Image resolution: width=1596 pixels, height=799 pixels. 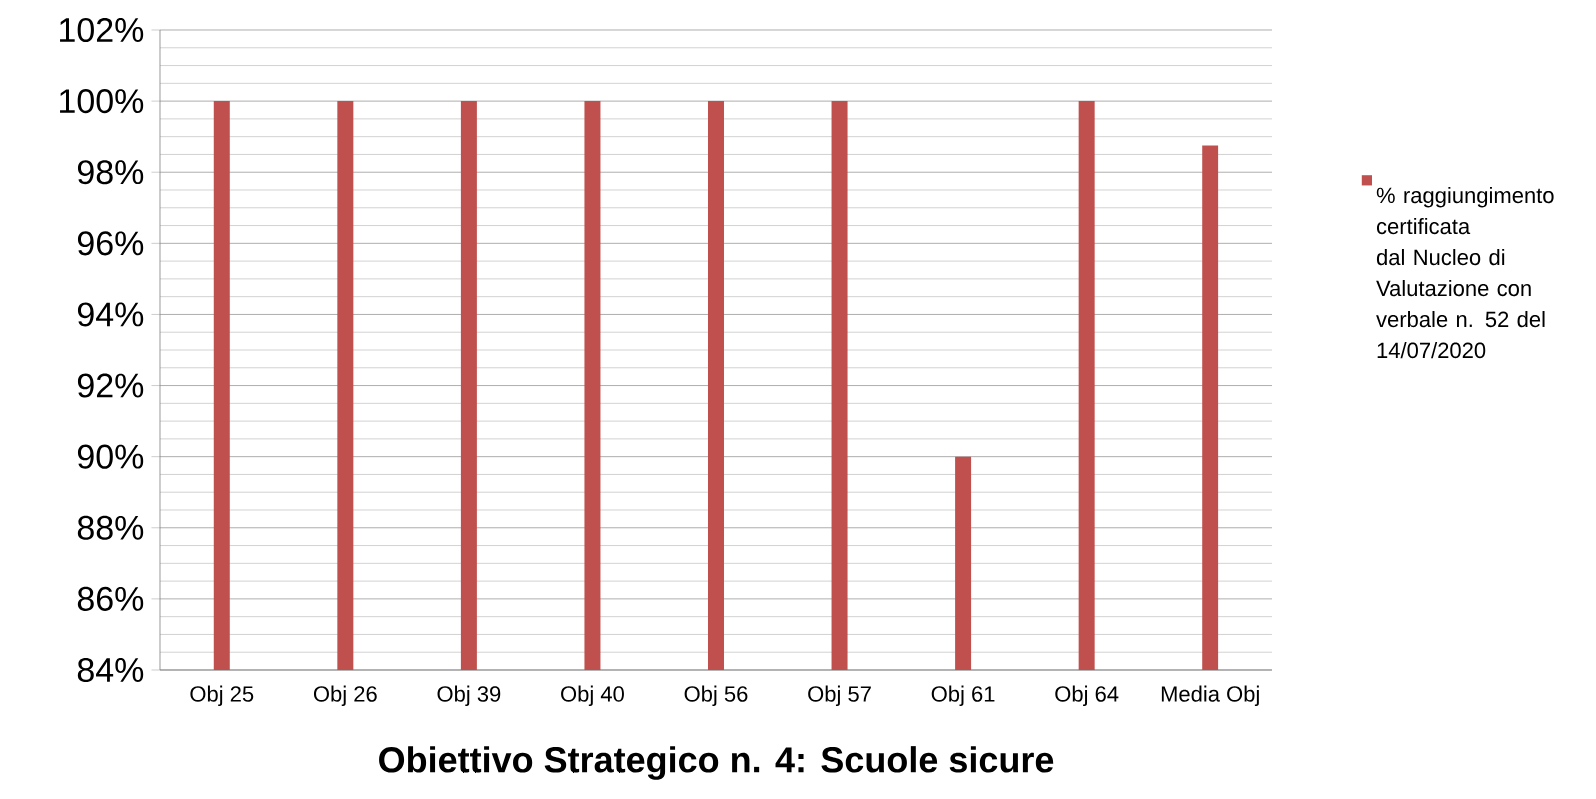 What do you see at coordinates (716, 763) in the screenshot?
I see `text: Obiettivo Strategico n. 4: Scuole sicure` at bounding box center [716, 763].